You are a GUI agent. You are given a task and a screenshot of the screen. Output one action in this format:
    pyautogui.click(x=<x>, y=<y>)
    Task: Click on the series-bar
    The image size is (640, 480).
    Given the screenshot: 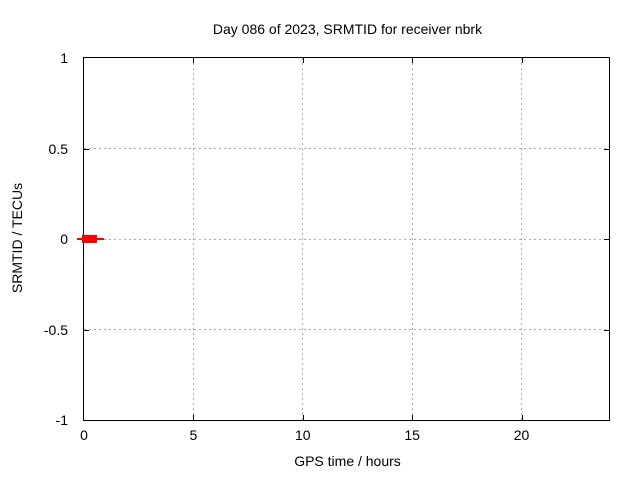 What is the action you would take?
    pyautogui.click(x=89, y=239)
    